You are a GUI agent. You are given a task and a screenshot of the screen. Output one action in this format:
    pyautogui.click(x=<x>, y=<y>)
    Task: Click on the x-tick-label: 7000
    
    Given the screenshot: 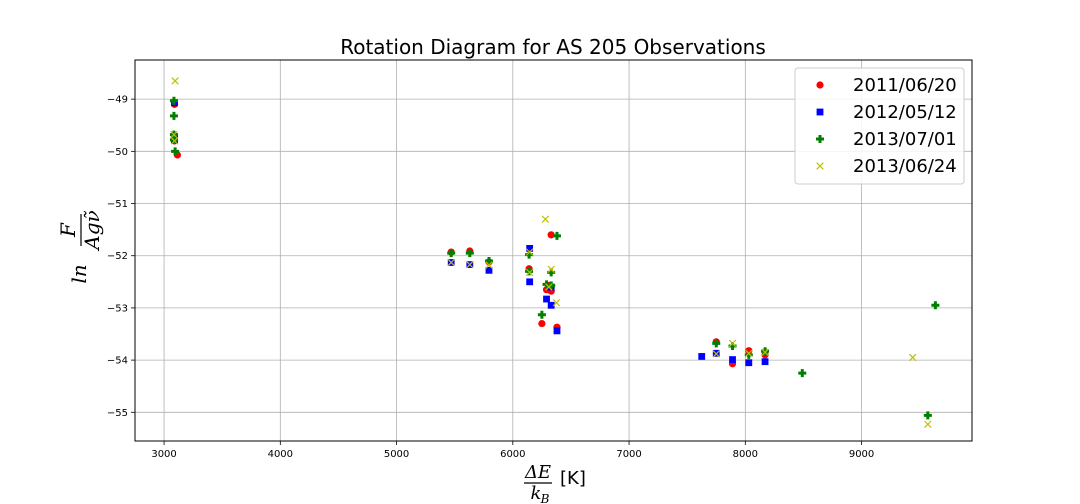 What is the action you would take?
    pyautogui.click(x=628, y=454)
    